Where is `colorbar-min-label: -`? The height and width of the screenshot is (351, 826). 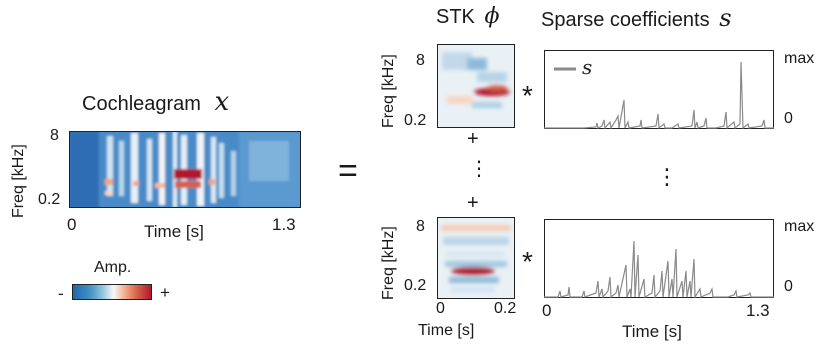
colorbar-min-label: - is located at coordinates (61, 293).